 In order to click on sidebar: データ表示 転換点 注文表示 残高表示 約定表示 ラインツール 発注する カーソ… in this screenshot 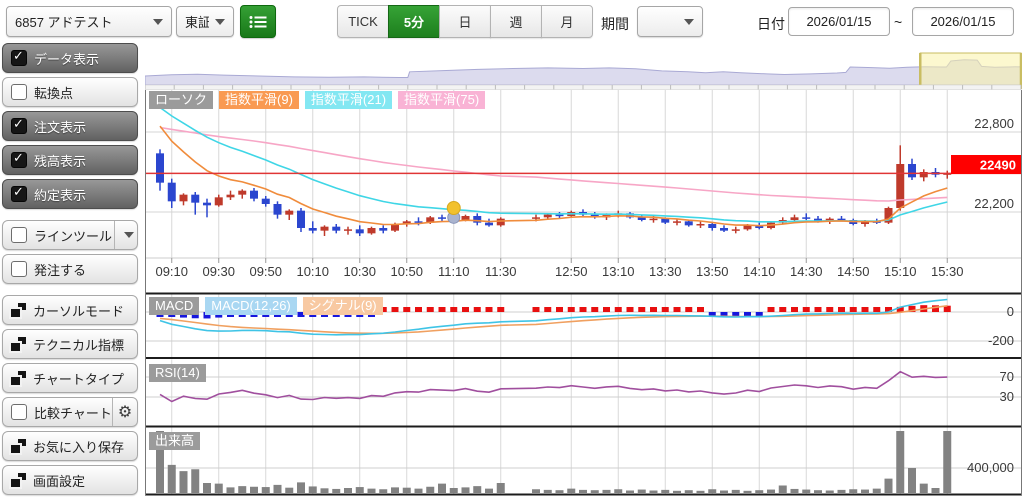, I will do `click(72, 271)`.